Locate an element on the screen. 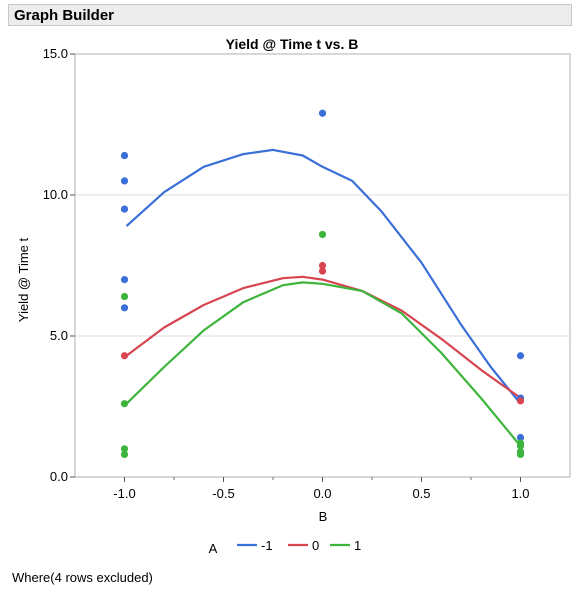 The height and width of the screenshot is (595, 581). x-axis-label: B is located at coordinates (323, 516).